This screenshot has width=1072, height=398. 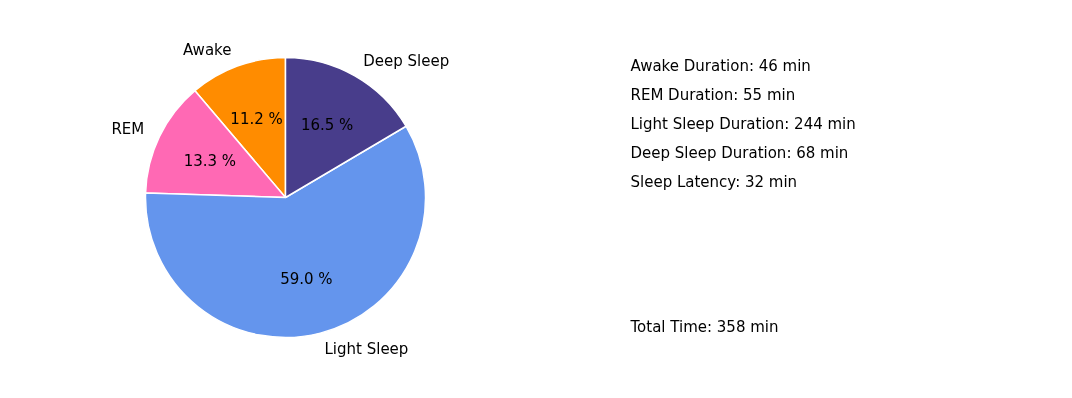 What do you see at coordinates (406, 61) in the screenshot?
I see `slice-label: Deep Sleep` at bounding box center [406, 61].